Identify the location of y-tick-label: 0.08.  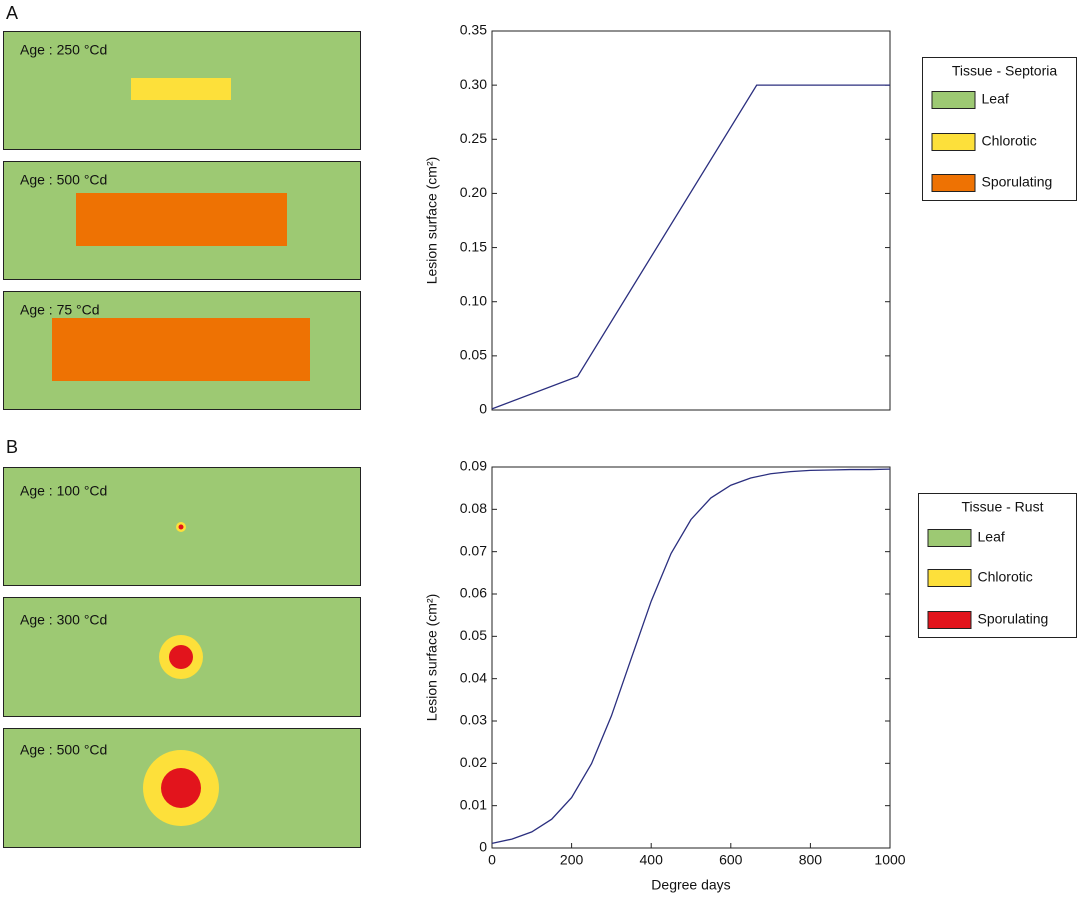
(473, 508).